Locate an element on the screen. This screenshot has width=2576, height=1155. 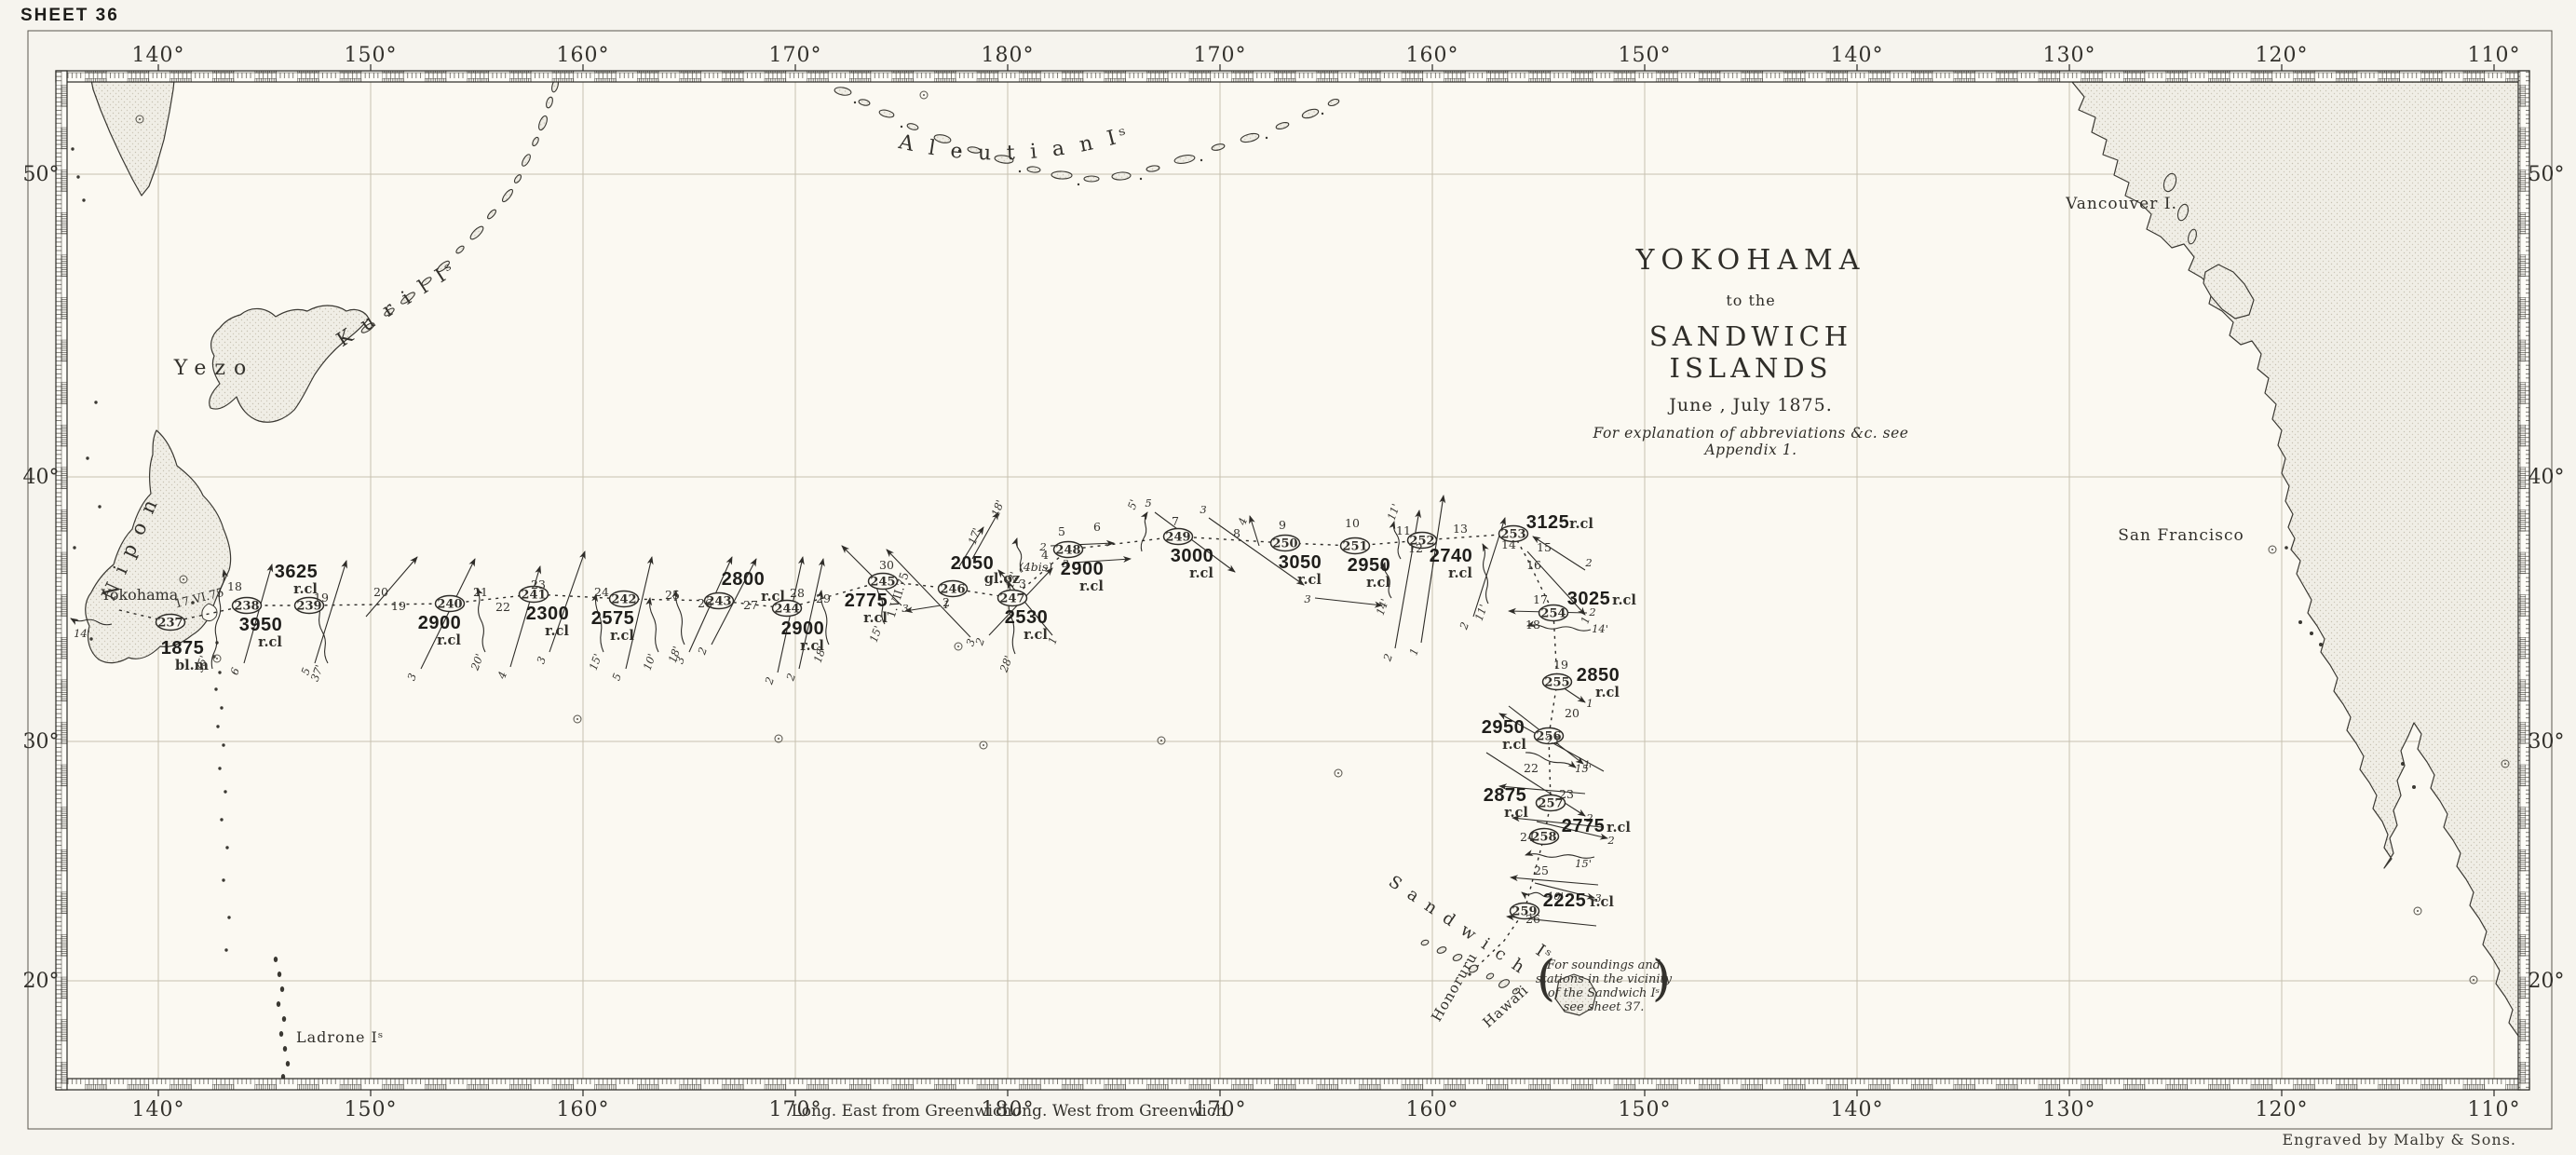
track-day: (4bis) is located at coordinates (1035, 567).